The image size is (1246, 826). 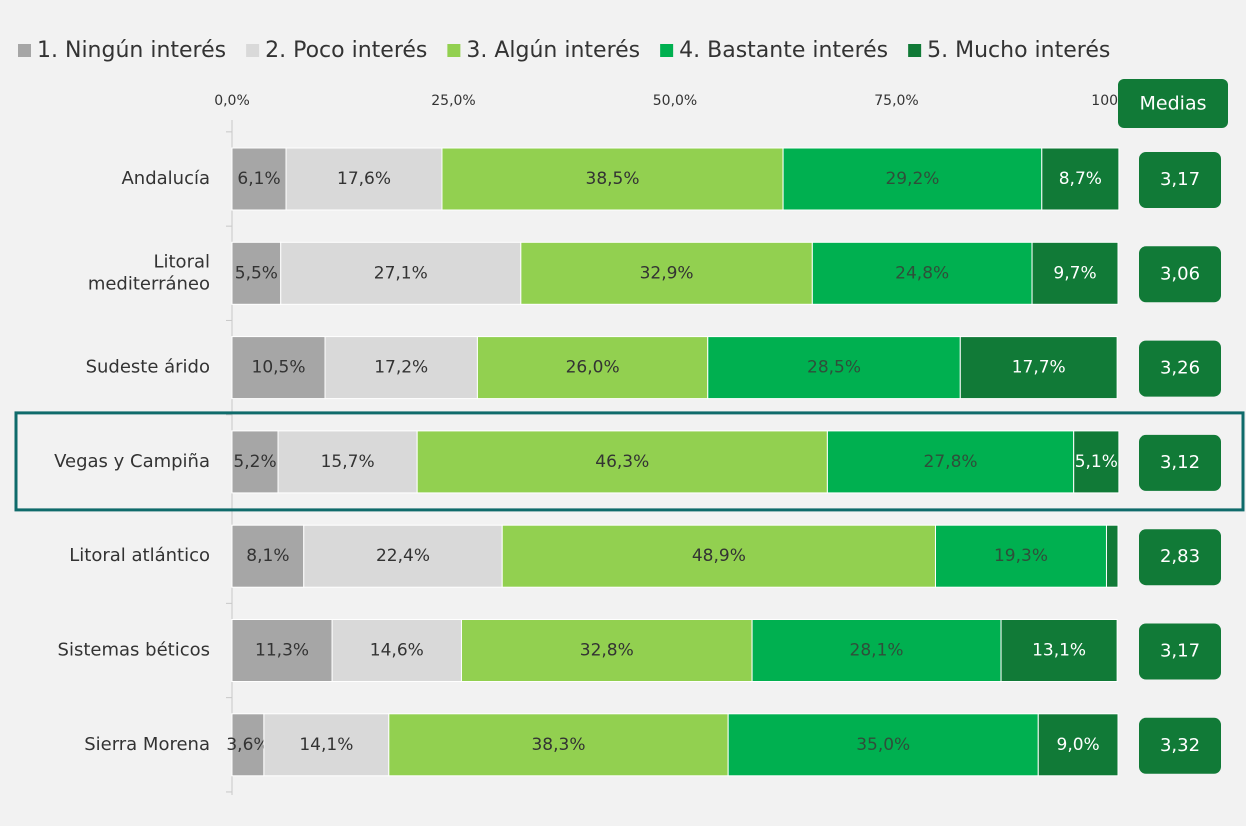 I want to click on data-label: 14,1%, so click(x=326, y=745).